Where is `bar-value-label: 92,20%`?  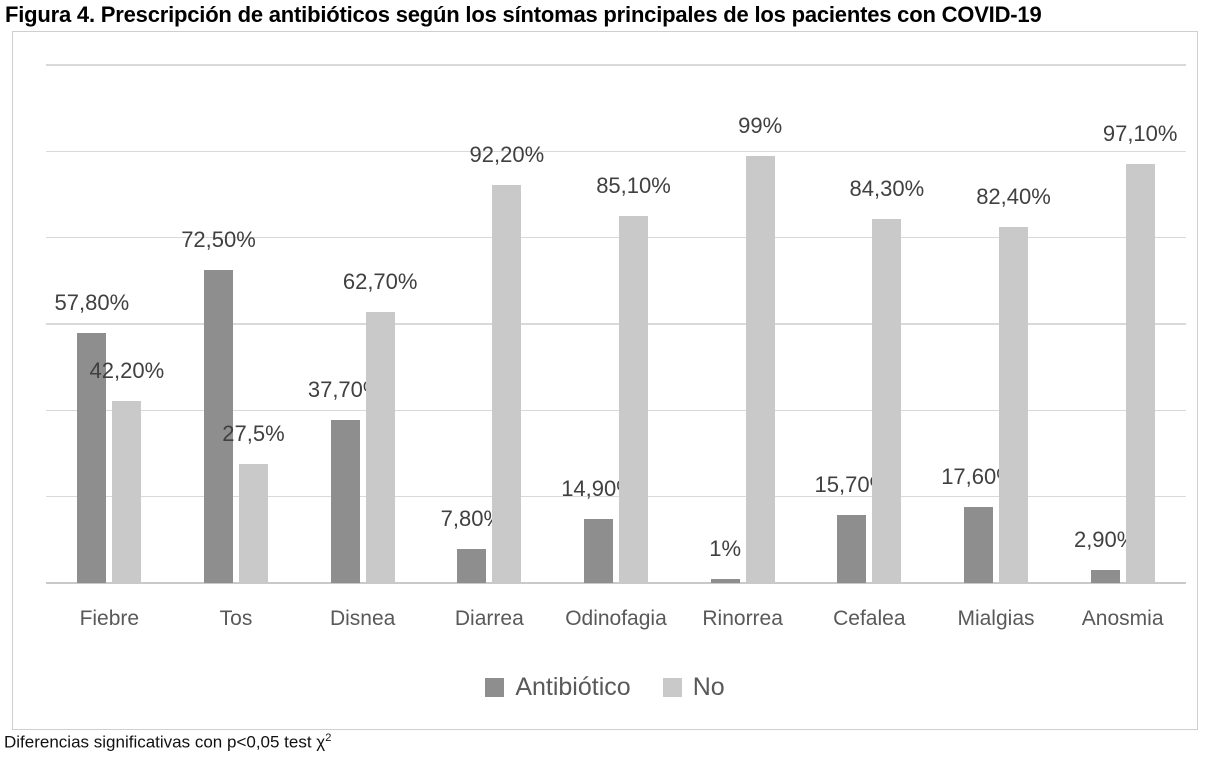
bar-value-label: 92,20% is located at coordinates (507, 154).